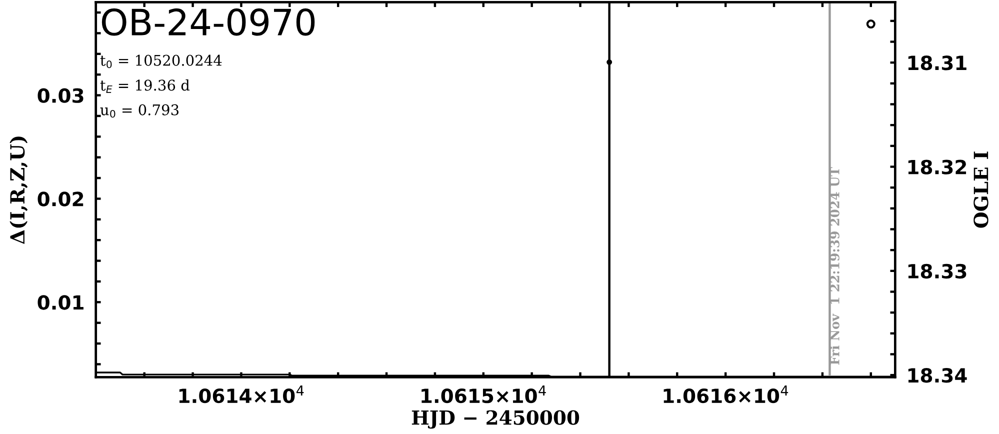 This screenshot has width=999, height=434. Describe the element at coordinates (61, 199) in the screenshot. I see `y-tick-label: 0.02` at that location.